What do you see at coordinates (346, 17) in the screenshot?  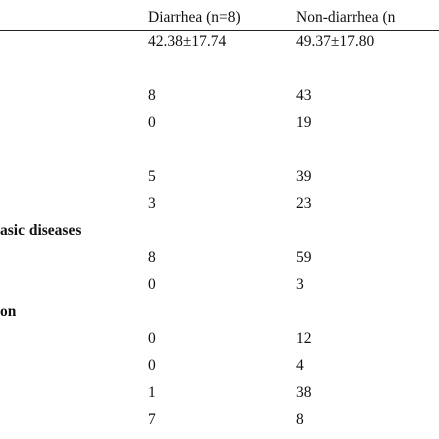 I see `column-header: Non-diarrhea (n` at bounding box center [346, 17].